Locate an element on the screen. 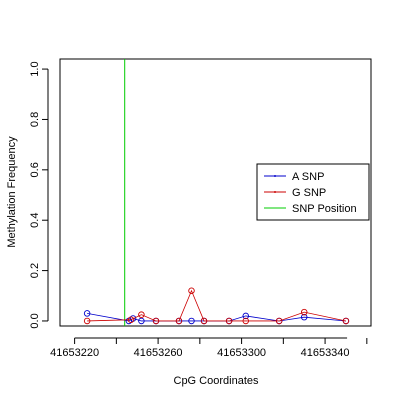 This screenshot has width=400, height=405. y-tick-label: 0.4 is located at coordinates (35, 220).